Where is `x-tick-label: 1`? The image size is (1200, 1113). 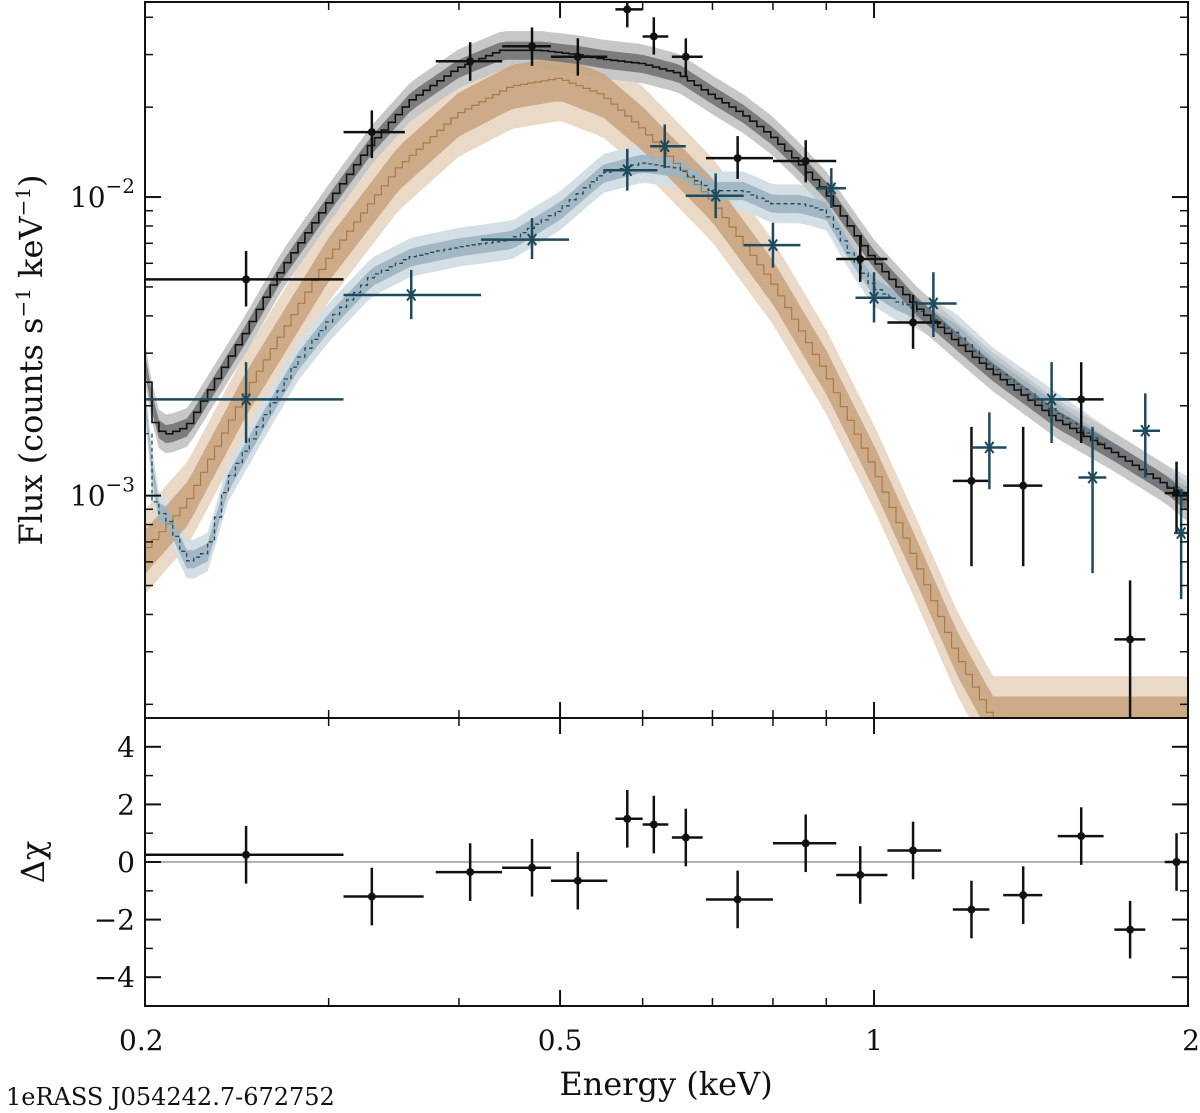 x-tick-label: 1 is located at coordinates (874, 1040).